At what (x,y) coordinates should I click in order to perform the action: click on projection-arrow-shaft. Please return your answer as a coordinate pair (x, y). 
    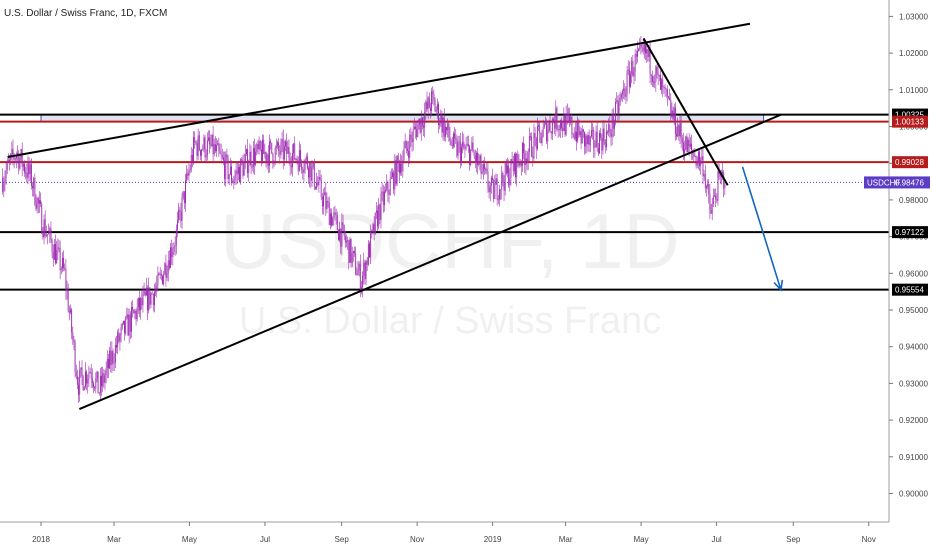
    Looking at the image, I should click on (761, 228).